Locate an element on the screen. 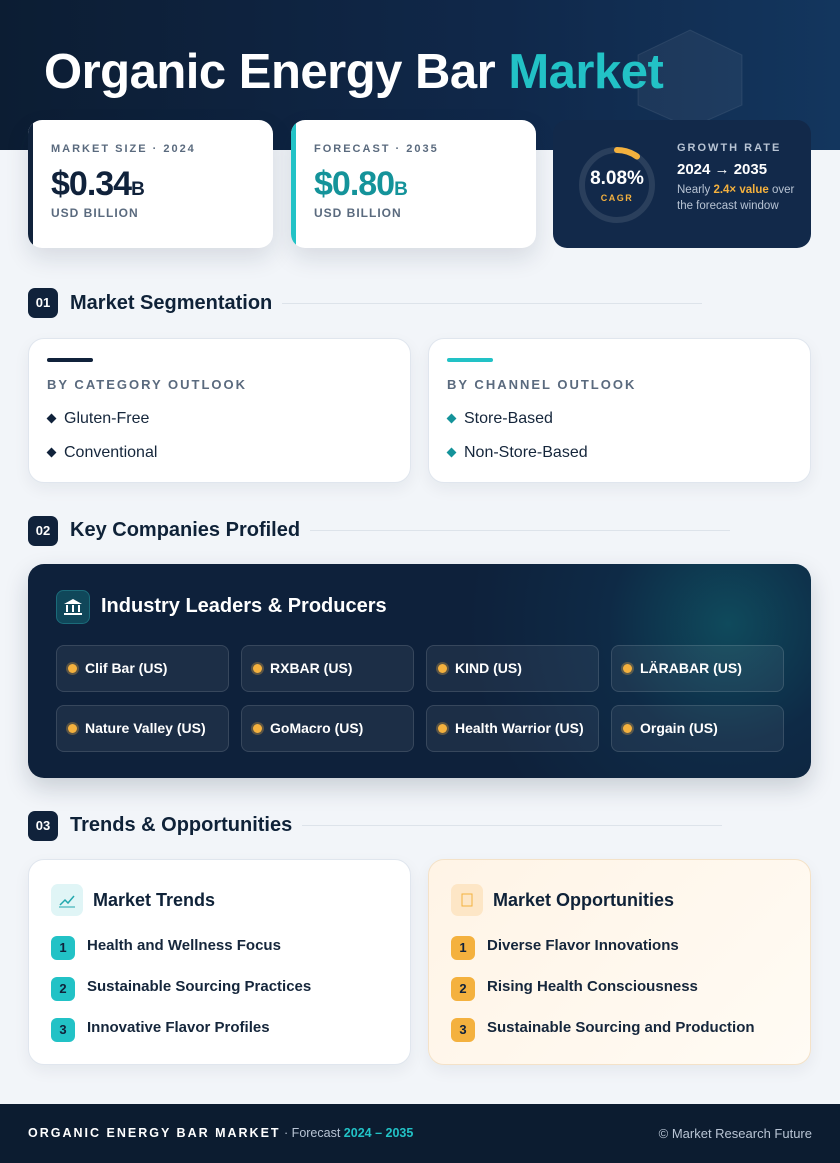  company-chip: Orgain (US) is located at coordinates (697, 728).